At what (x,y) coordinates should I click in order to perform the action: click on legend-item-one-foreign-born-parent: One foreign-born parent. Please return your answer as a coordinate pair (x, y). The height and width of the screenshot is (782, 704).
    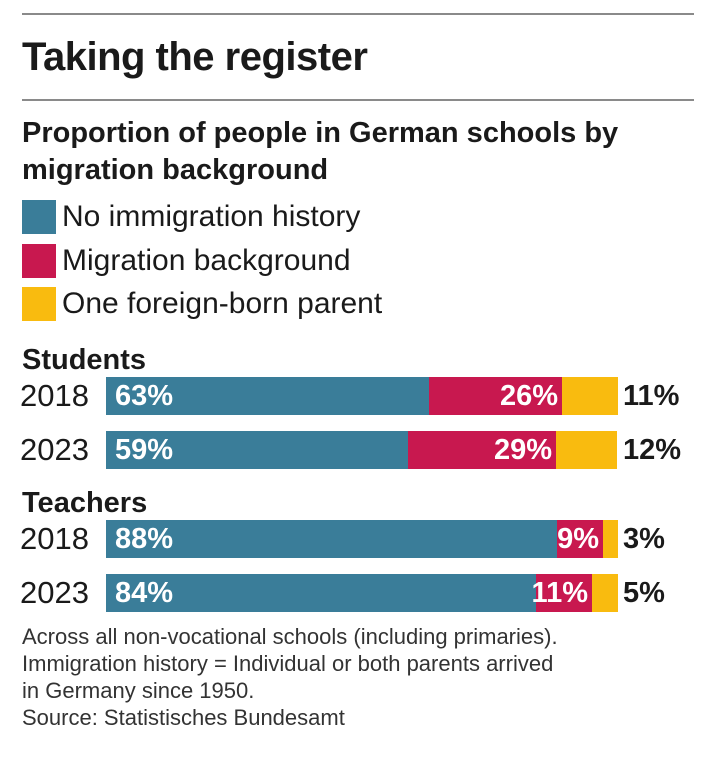
    Looking at the image, I should click on (202, 304).